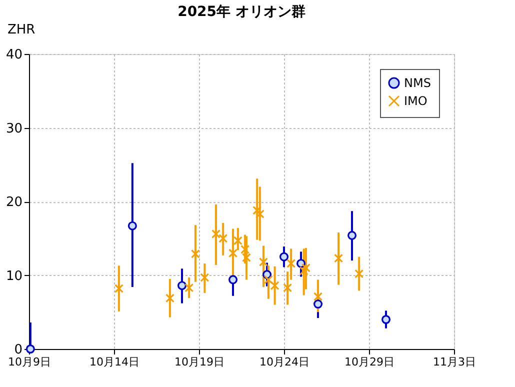 The image size is (515, 387). What do you see at coordinates (14, 202) in the screenshot?
I see `y-tick-label: 20` at bounding box center [14, 202].